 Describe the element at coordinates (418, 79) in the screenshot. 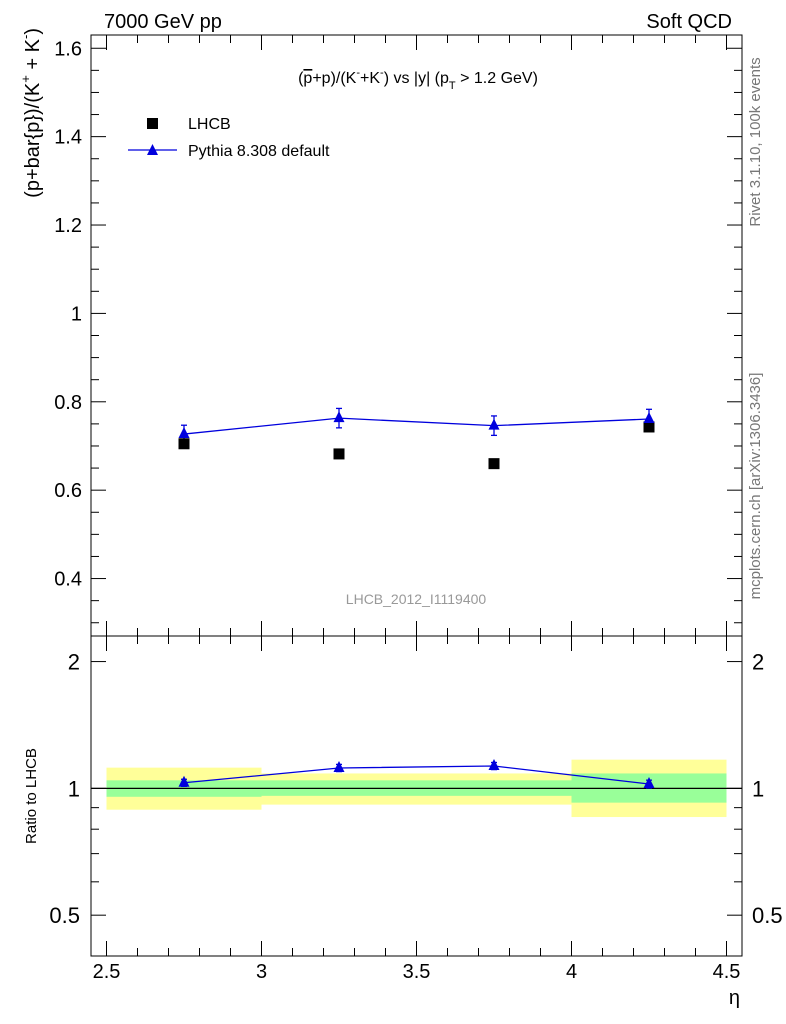

I see `main-plot-title: (p+p)/(K-+K-) vs |y| (pT > 1.2 GeV)` at that location.